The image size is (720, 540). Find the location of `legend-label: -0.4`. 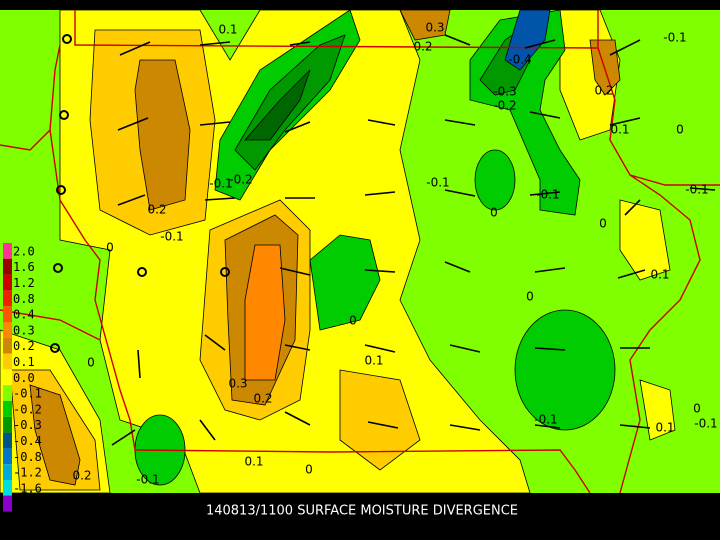

legend-label: -0.4 is located at coordinates (27, 441).